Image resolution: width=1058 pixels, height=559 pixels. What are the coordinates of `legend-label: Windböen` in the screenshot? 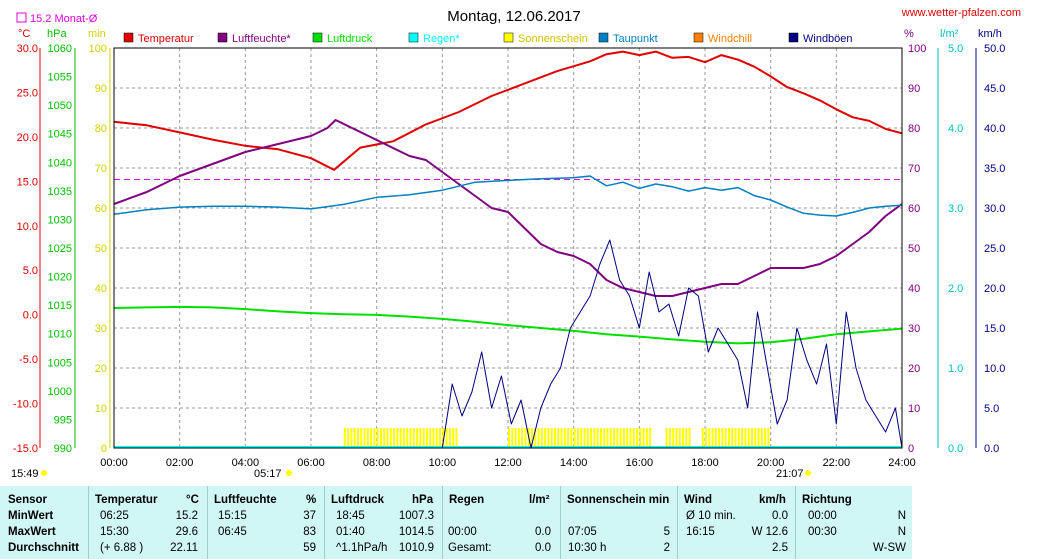 It's located at (828, 39).